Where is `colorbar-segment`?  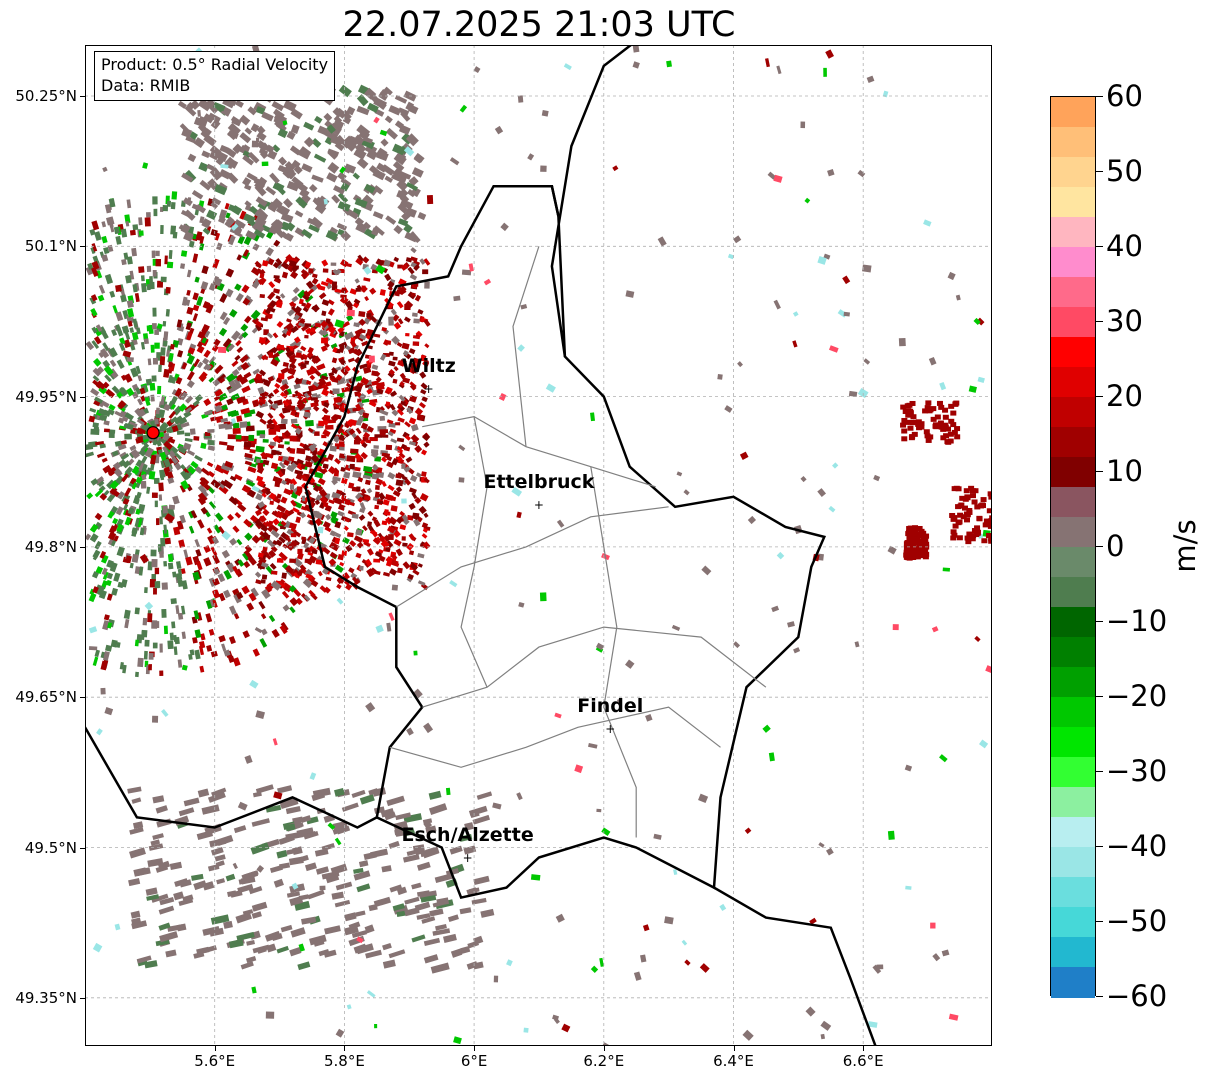
colorbar-segment is located at coordinates (1073, 142).